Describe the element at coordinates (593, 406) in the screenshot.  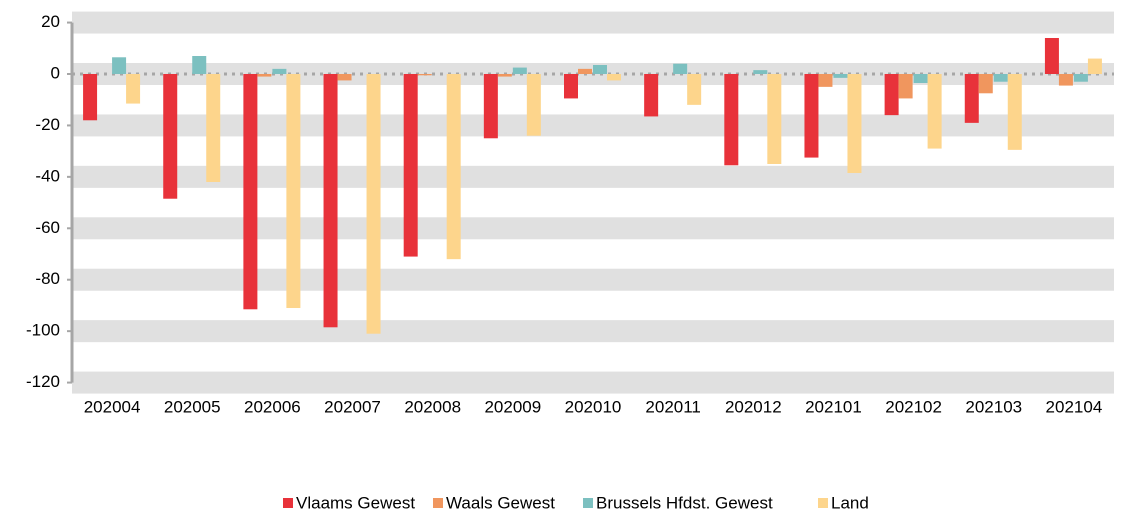
I see `x-tick-label: 202010` at that location.